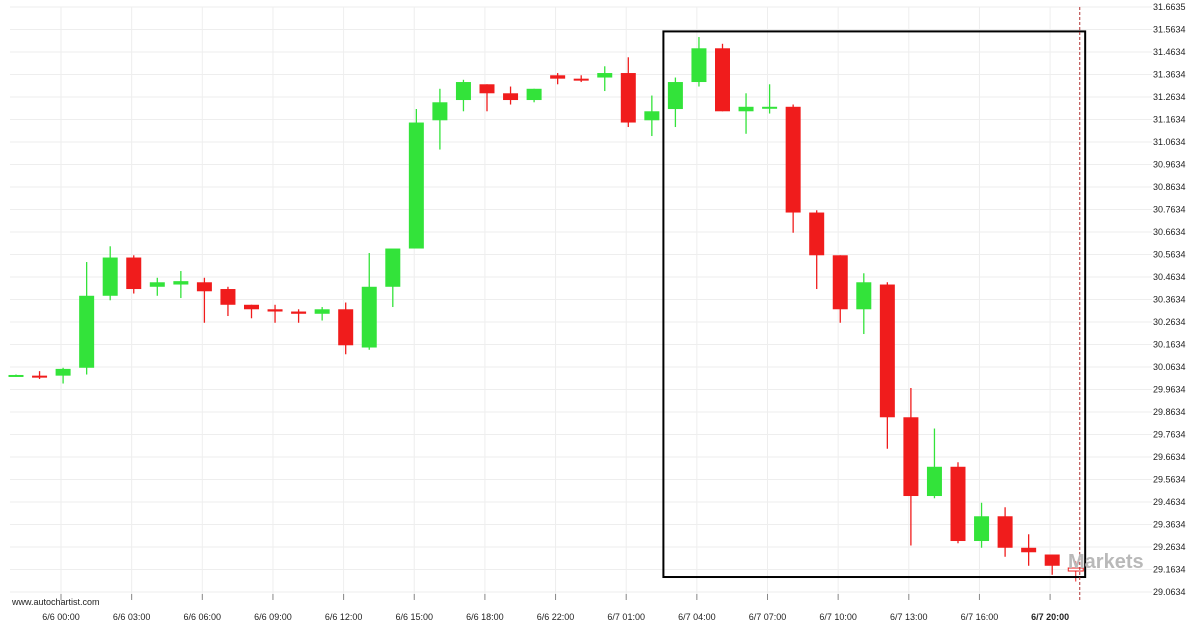 This screenshot has height=630, width=1200. What do you see at coordinates (485, 617) in the screenshot?
I see `x-tick-label: 6/6 18:00` at bounding box center [485, 617].